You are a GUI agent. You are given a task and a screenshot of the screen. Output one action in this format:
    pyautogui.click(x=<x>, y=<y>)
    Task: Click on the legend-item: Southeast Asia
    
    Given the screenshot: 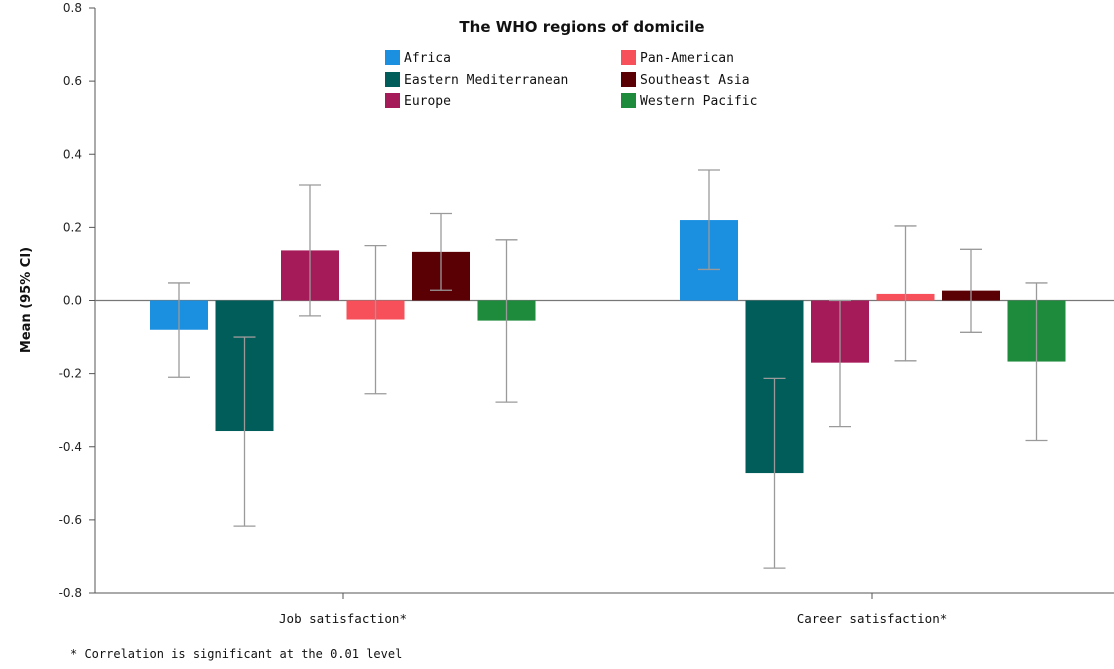 What is the action you would take?
    pyautogui.click(x=685, y=80)
    